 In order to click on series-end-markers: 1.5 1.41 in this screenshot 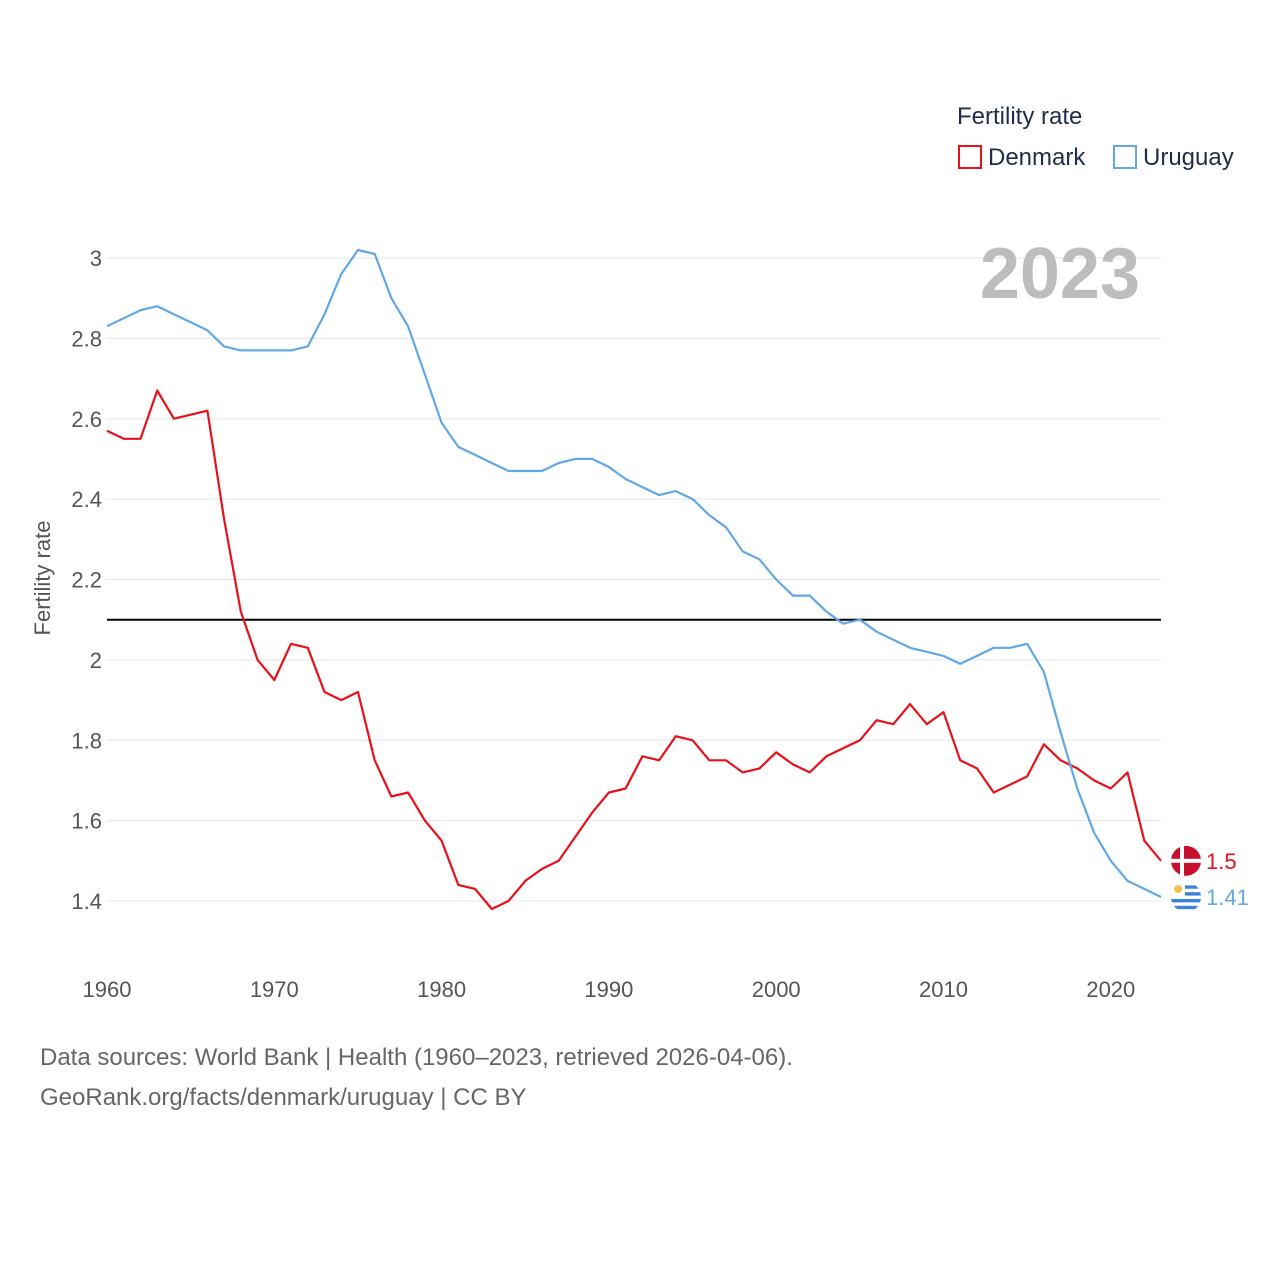, I will do `click(1210, 878)`.